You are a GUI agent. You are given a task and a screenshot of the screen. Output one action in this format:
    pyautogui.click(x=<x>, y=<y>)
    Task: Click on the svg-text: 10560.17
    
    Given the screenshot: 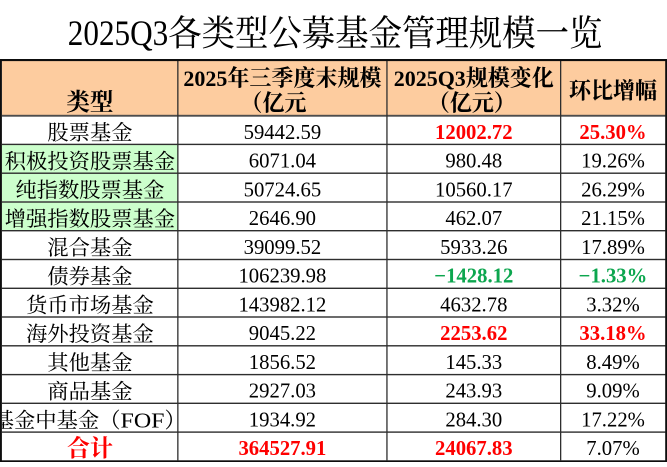 What is the action you would take?
    pyautogui.click(x=474, y=190)
    